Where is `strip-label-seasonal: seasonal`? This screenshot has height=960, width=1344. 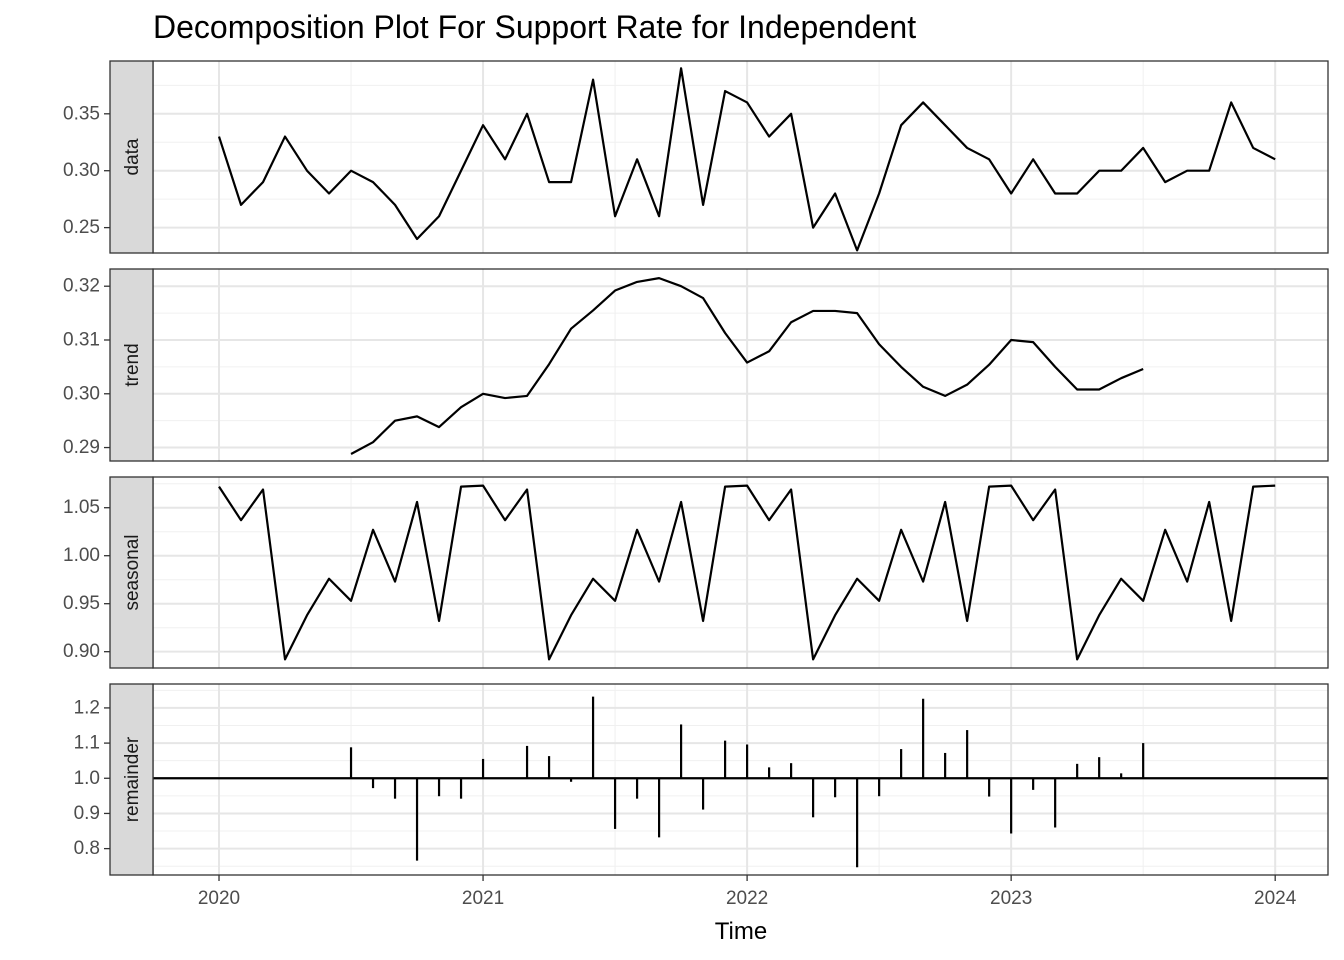
strip-label-seasonal: seasonal is located at coordinates (132, 572).